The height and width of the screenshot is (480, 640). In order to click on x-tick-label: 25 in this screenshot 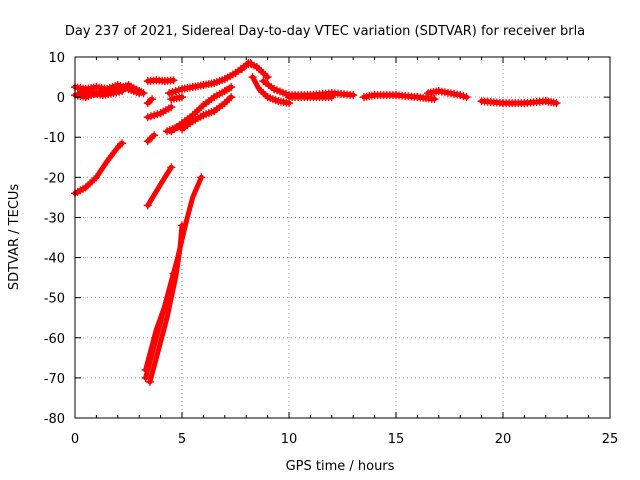, I will do `click(610, 439)`.